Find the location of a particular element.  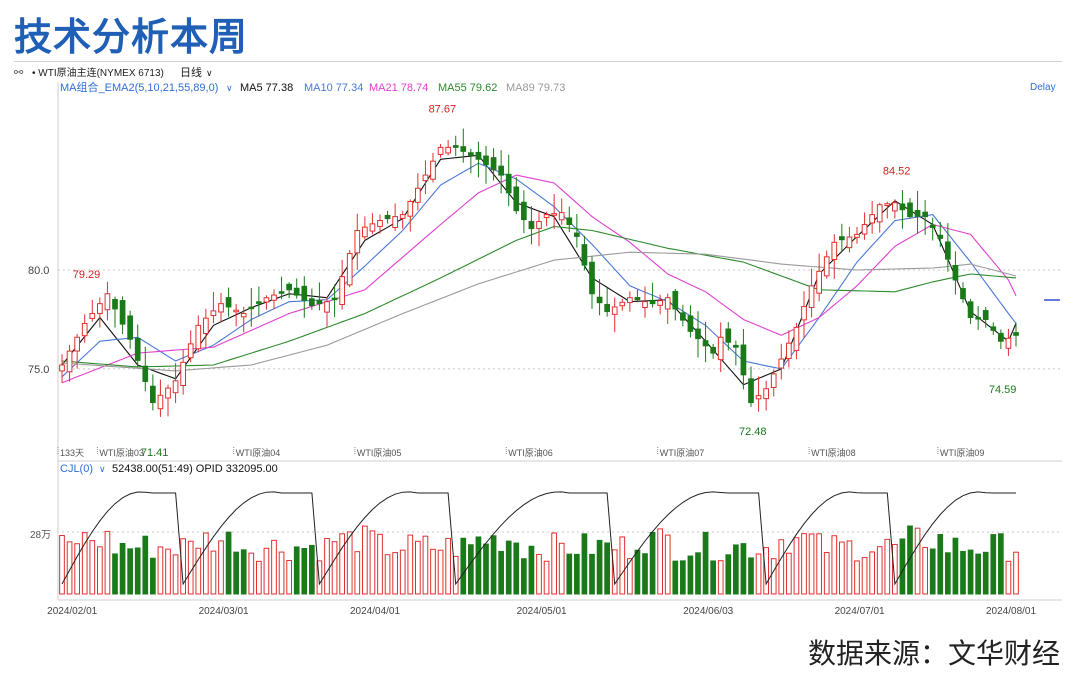

chevron-down-icon: ∨ is located at coordinates (209, 73).